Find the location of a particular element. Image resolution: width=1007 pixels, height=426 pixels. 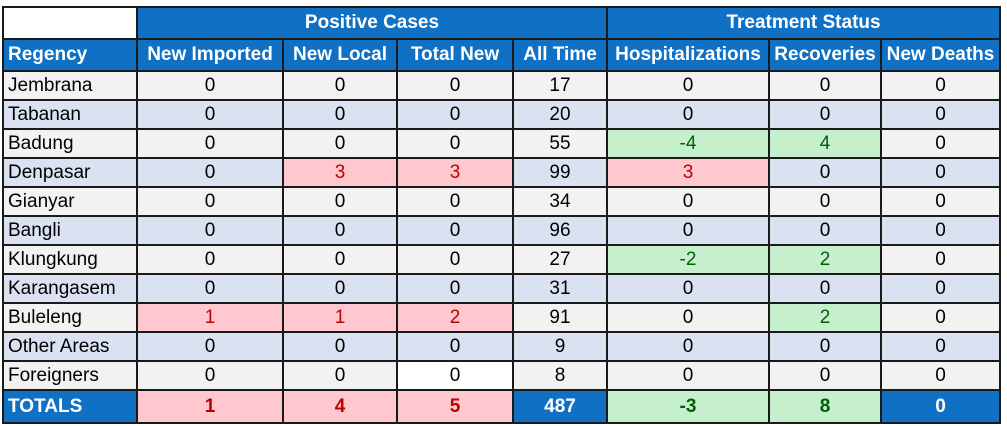

regency-cell: Gianyar is located at coordinates (70, 201).